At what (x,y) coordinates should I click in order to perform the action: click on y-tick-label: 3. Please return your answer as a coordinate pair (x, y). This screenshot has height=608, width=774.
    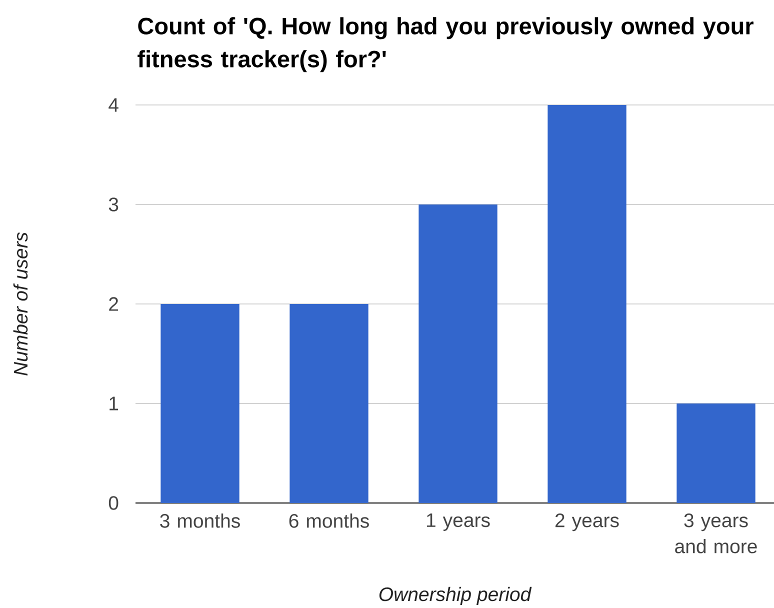
    Looking at the image, I should click on (113, 205).